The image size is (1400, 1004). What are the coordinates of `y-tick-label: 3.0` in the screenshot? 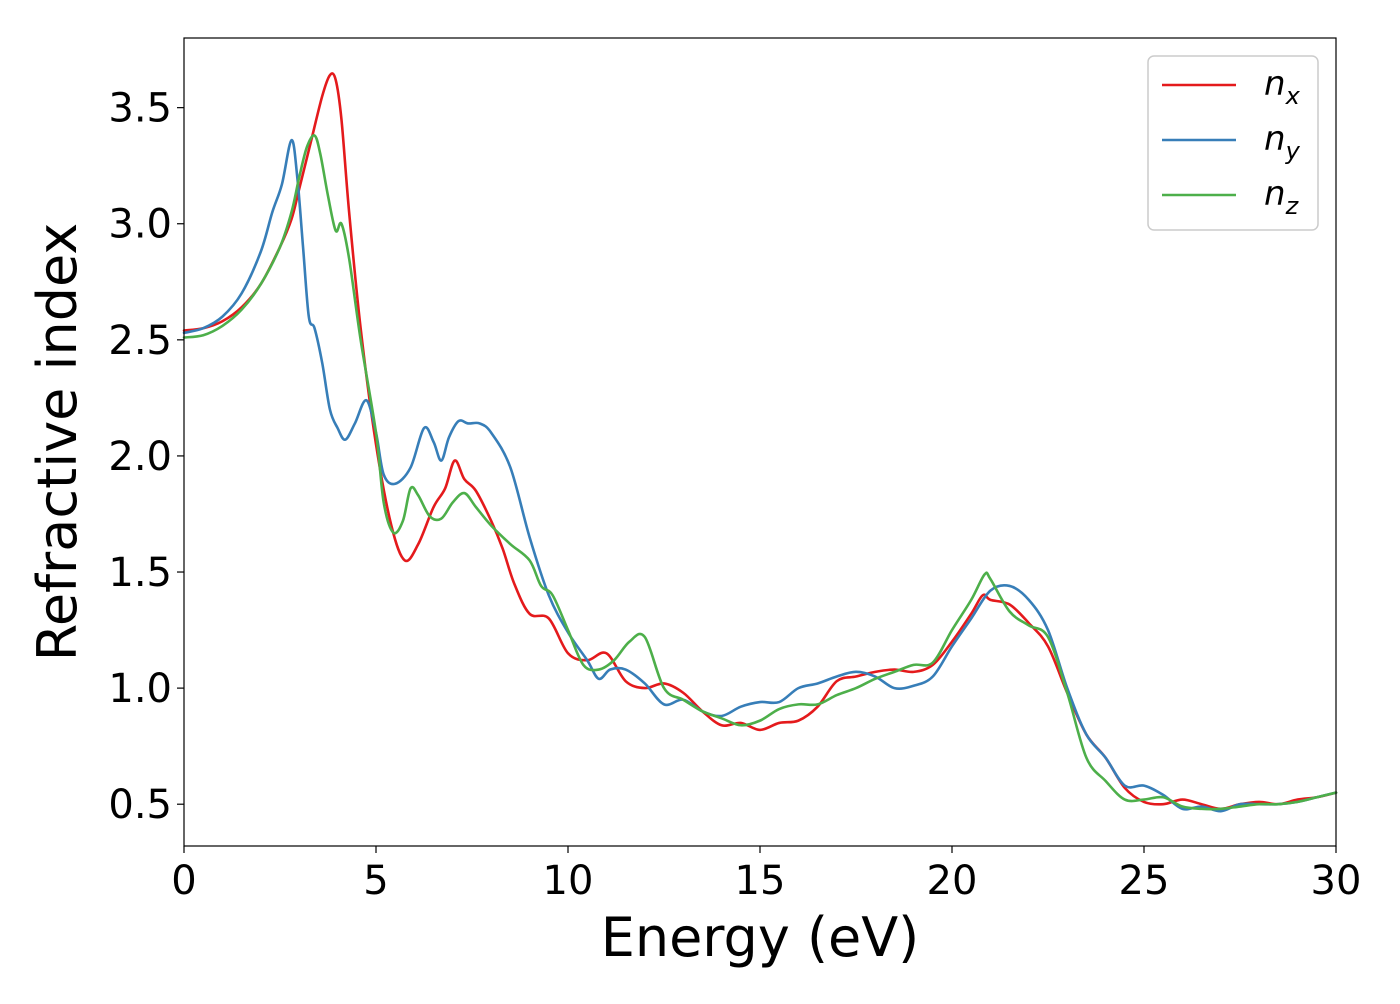 It's located at (140, 225).